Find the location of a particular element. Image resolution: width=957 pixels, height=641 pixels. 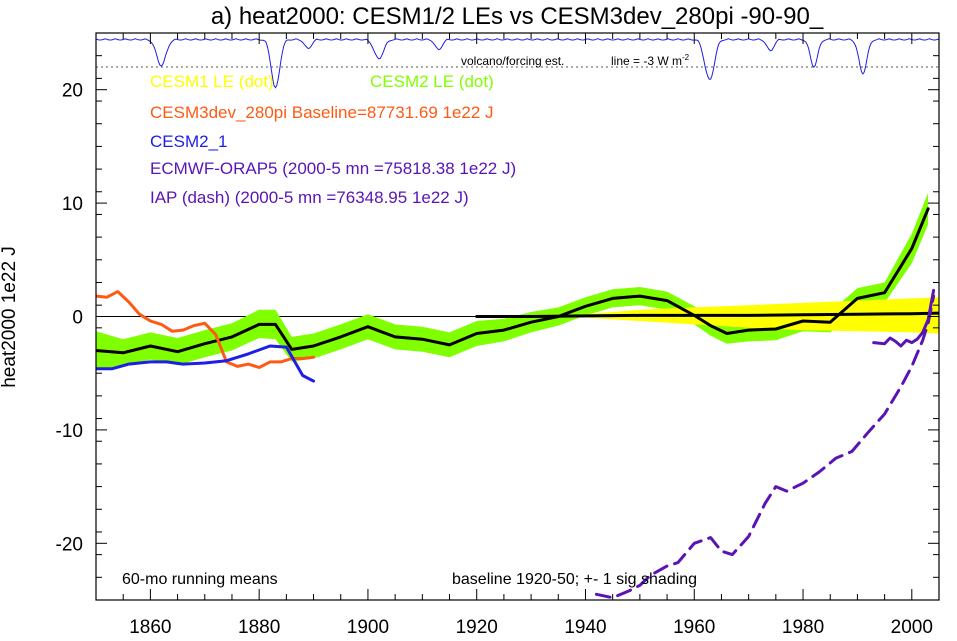

x-tick-label: 1900 is located at coordinates (368, 627).